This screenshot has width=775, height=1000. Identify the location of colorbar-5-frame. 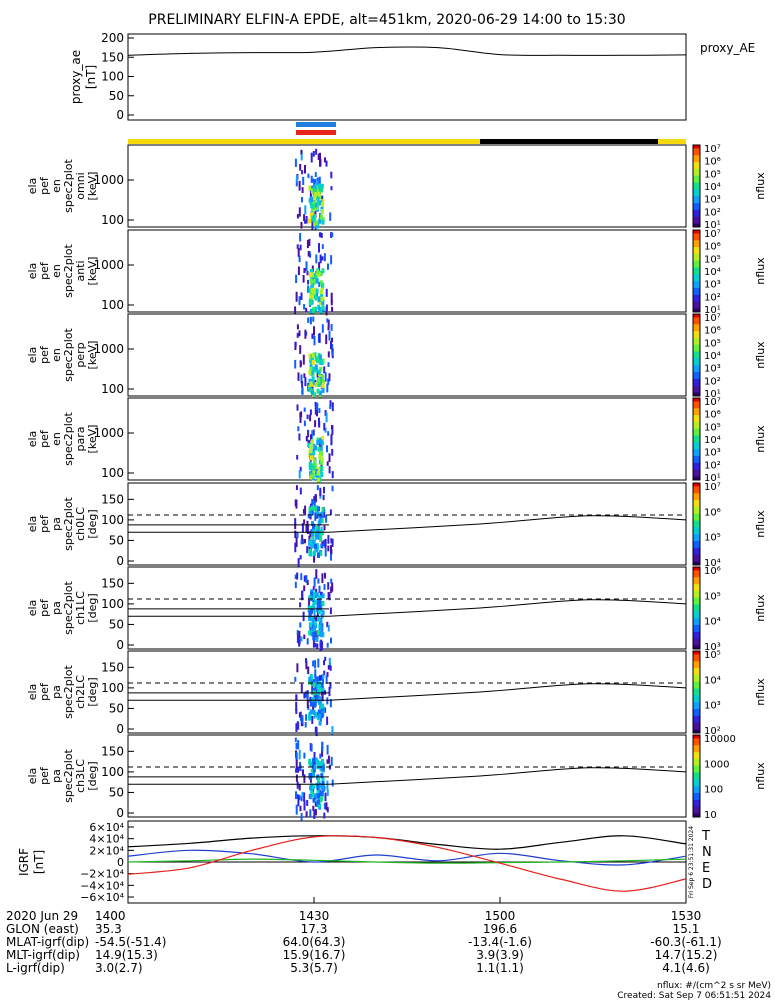
(696, 608).